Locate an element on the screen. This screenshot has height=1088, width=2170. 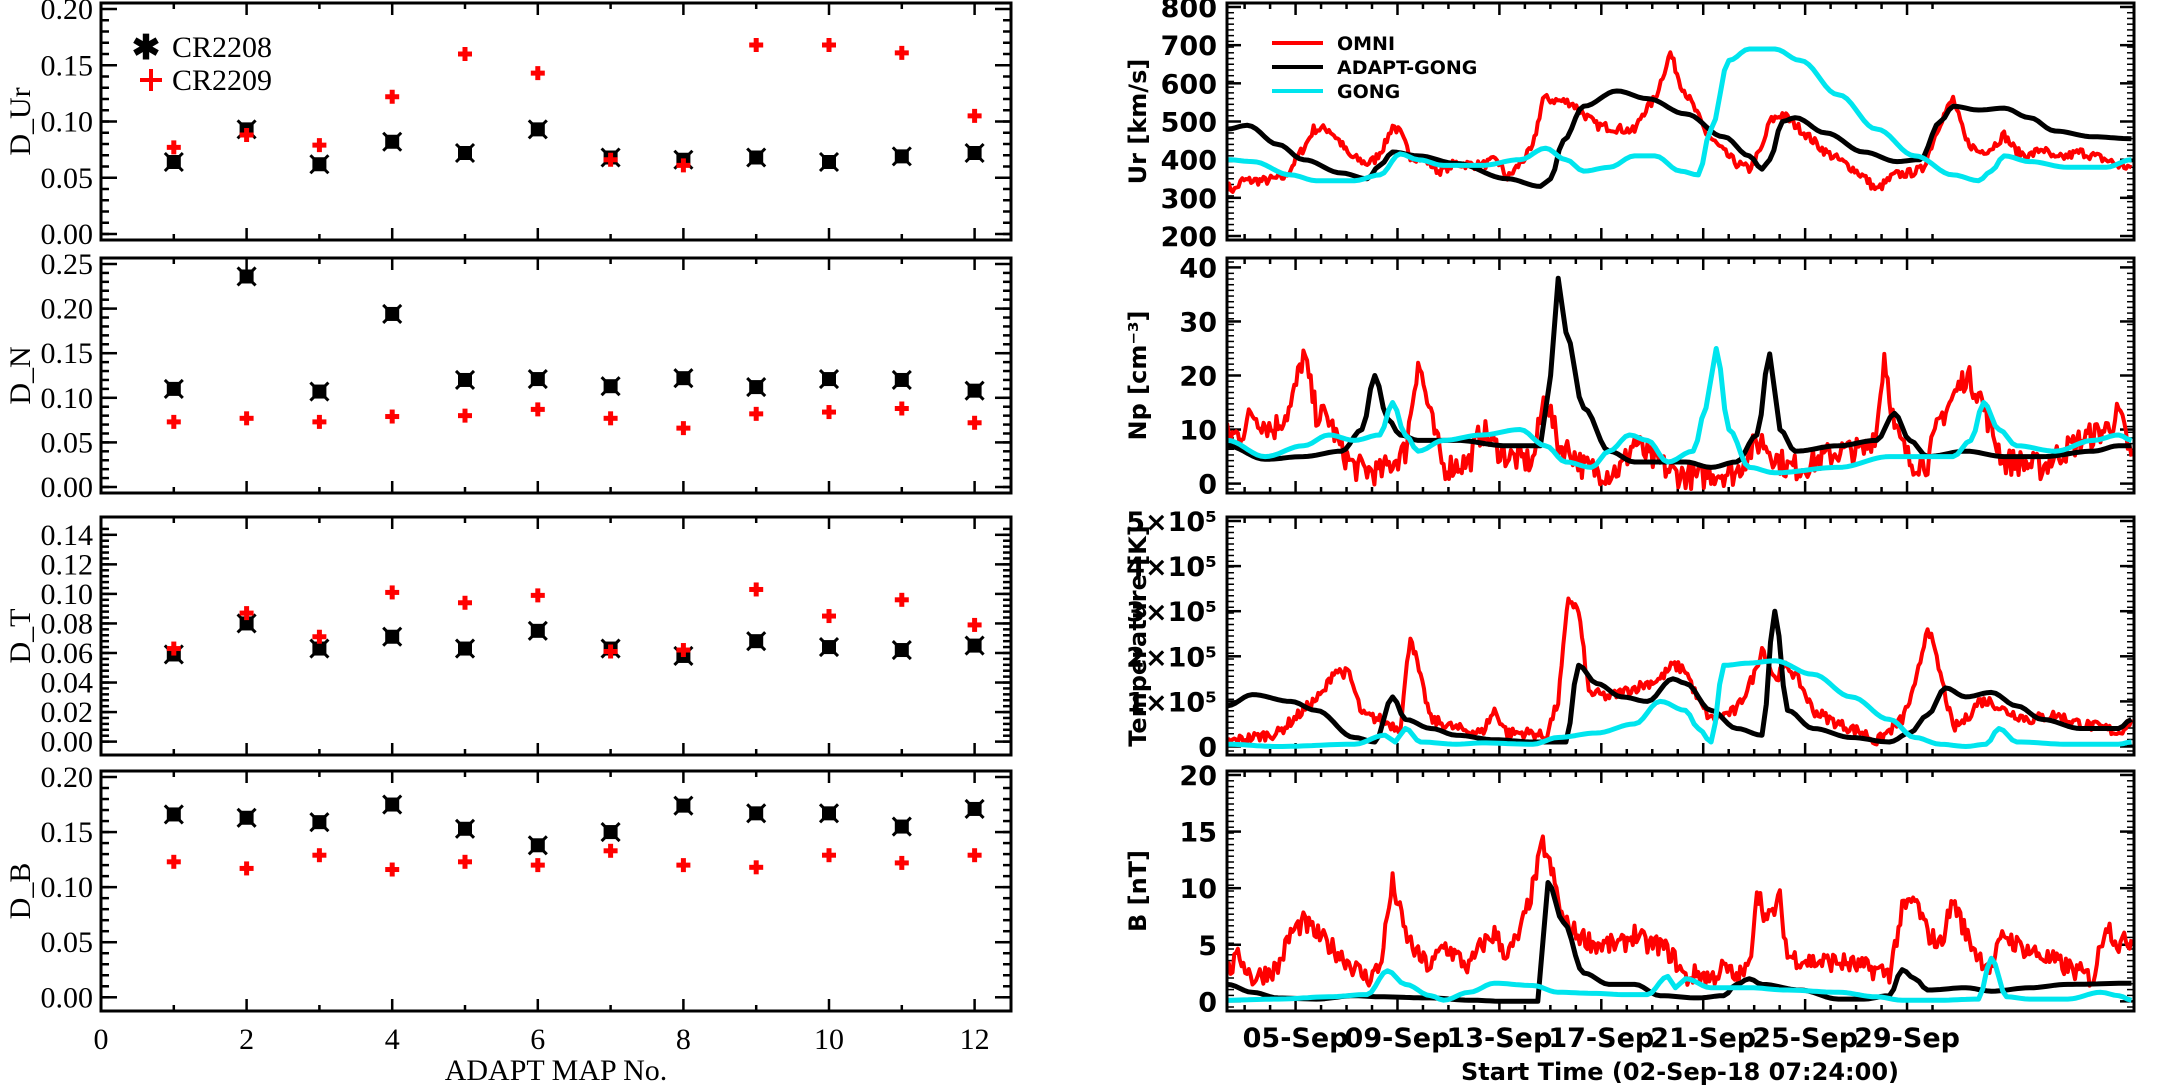
legend-item-cr2209: CR2209 is located at coordinates (206, 80).